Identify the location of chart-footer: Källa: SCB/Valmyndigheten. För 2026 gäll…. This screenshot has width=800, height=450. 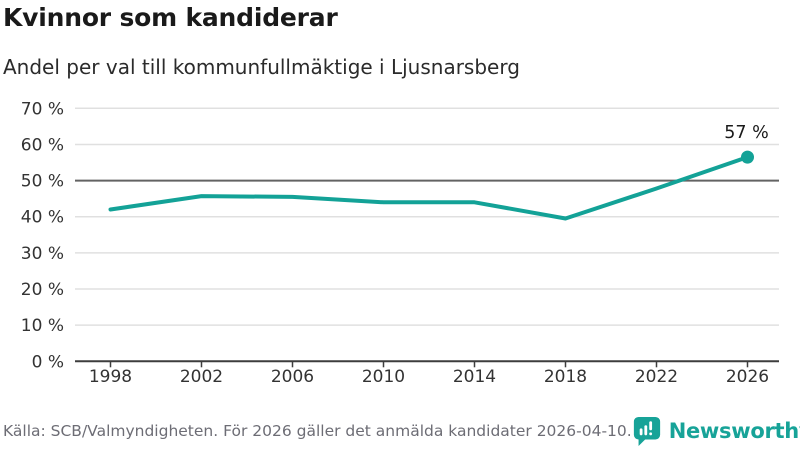
(401, 431).